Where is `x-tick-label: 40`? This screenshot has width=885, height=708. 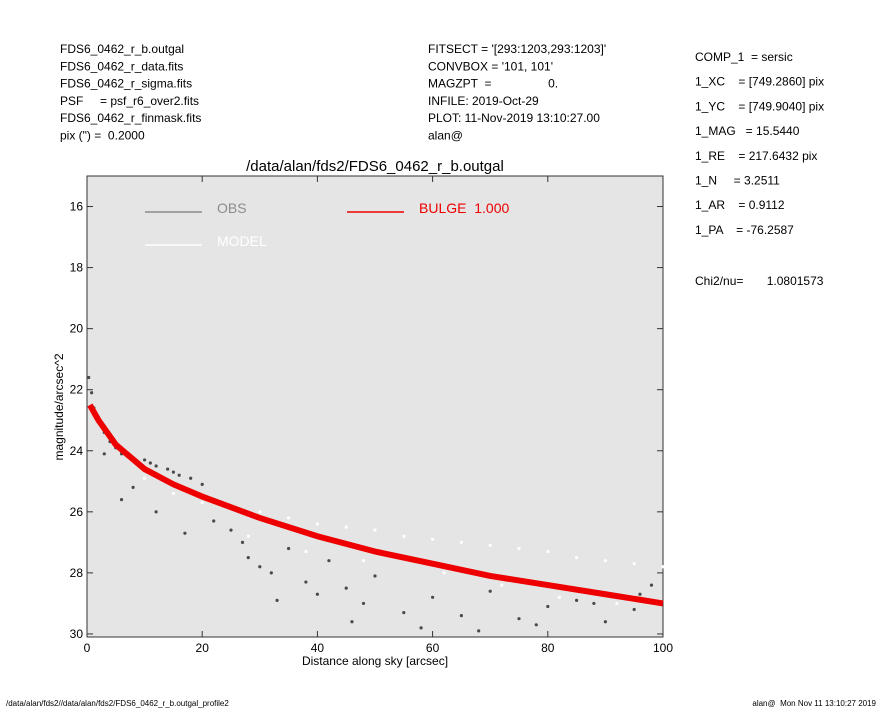 x-tick-label: 40 is located at coordinates (318, 648).